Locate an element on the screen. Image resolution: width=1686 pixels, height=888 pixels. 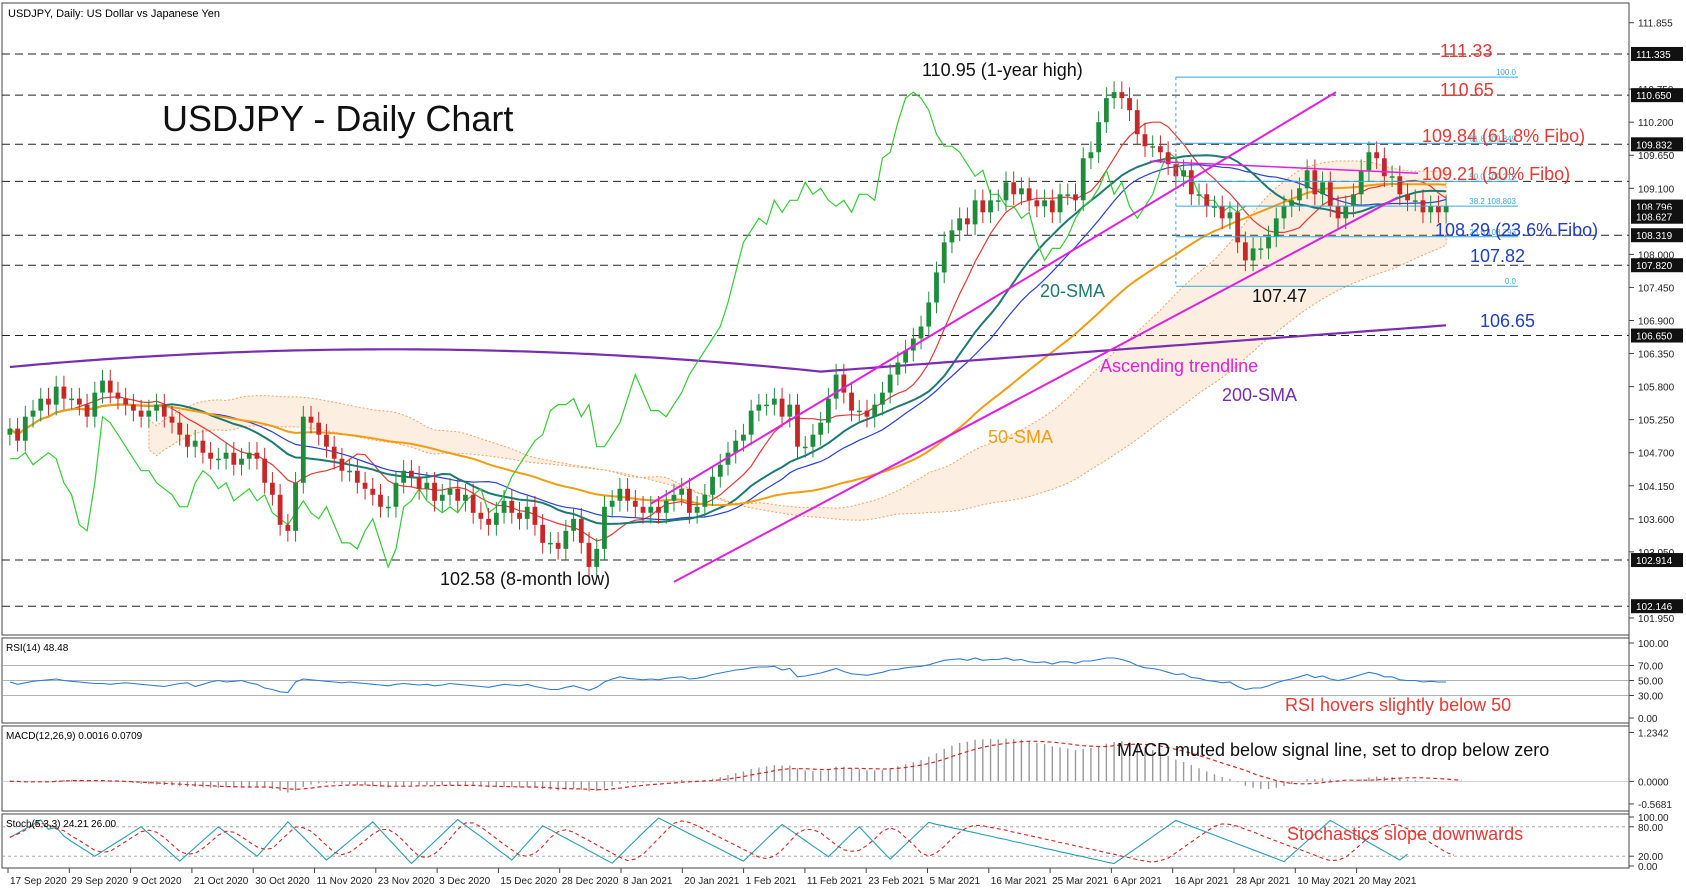
price-tag: 110.650 is located at coordinates (1657, 95).